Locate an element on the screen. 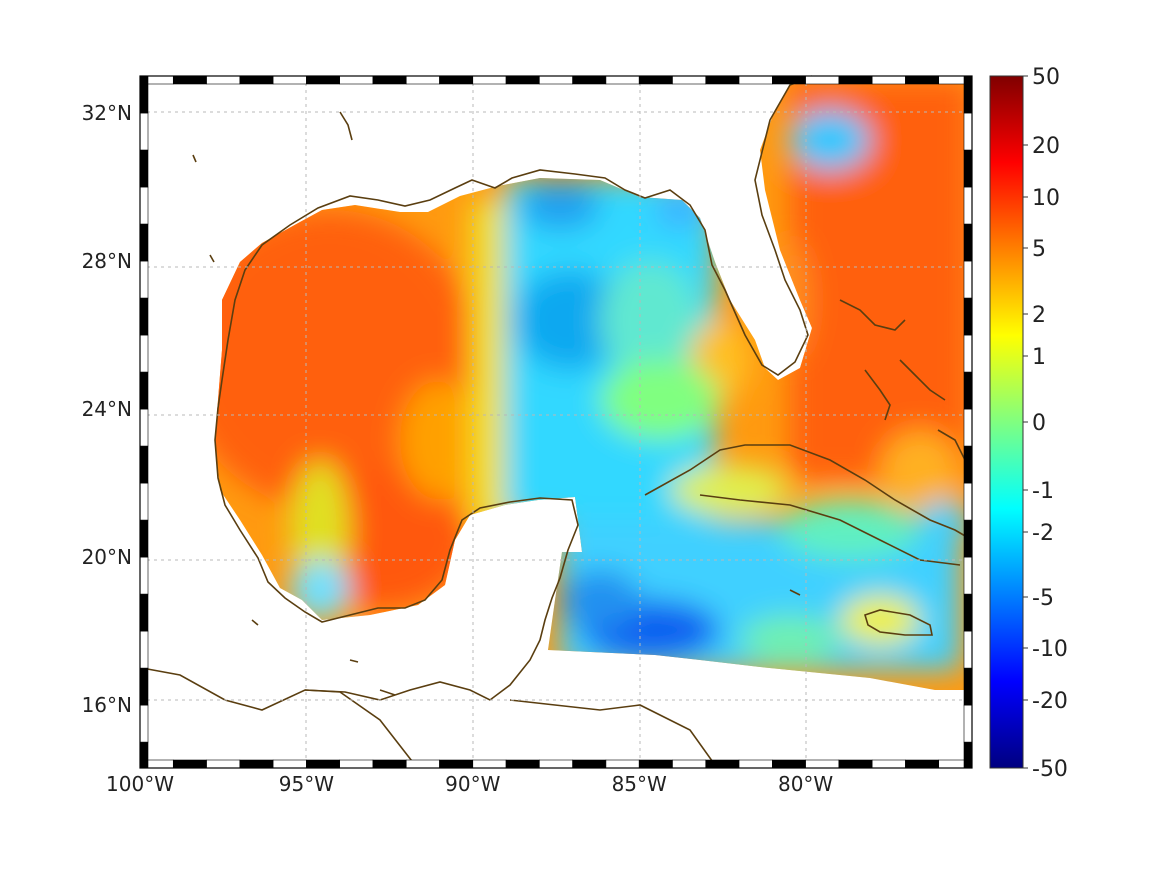 Image resolution: width=1167 pixels, height=875 pixels. colorbar-tick-label: 50 is located at coordinates (1046, 77).